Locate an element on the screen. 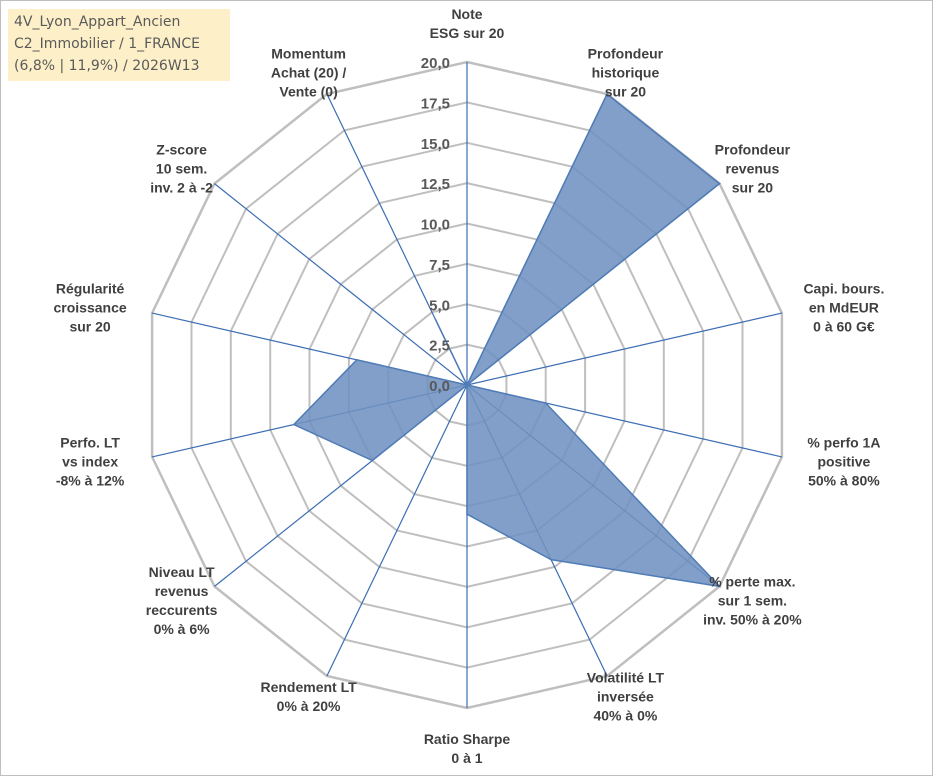 This screenshot has height=776, width=933. axis-label-line: Z-score is located at coordinates (181, 150).